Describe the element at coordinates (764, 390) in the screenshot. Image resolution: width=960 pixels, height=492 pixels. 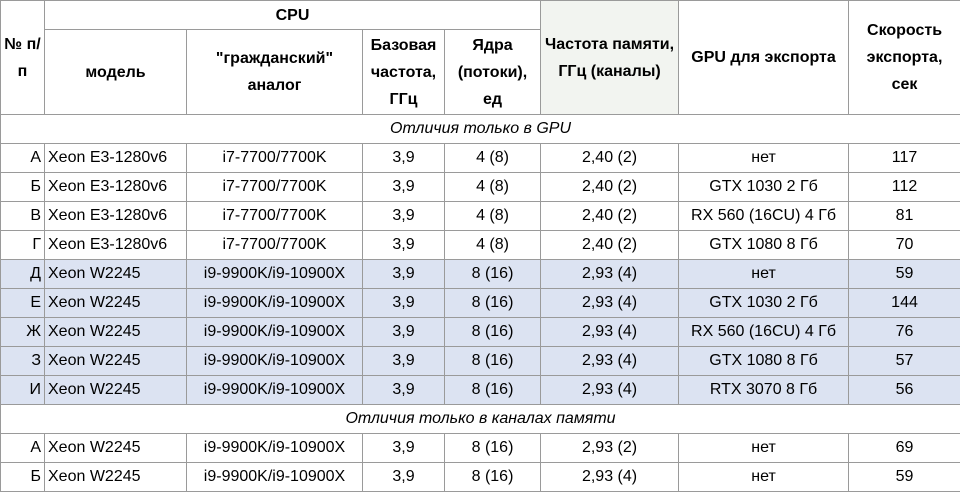
I see `cell: RTX 3070 8 Гб` at that location.